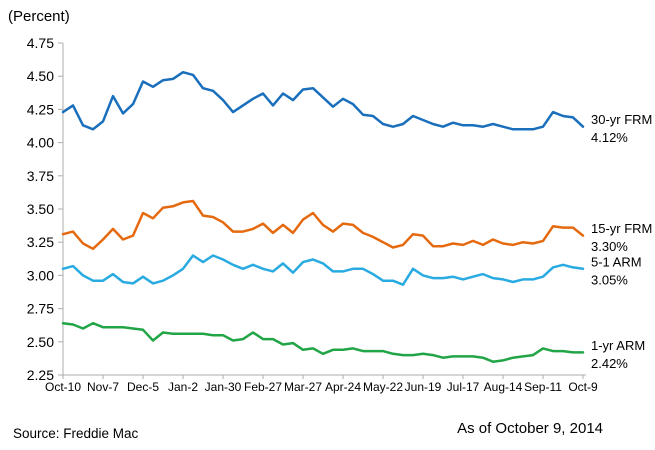 The height and width of the screenshot is (450, 655). I want to click on y-tick-label: 3.50, so click(40, 209).